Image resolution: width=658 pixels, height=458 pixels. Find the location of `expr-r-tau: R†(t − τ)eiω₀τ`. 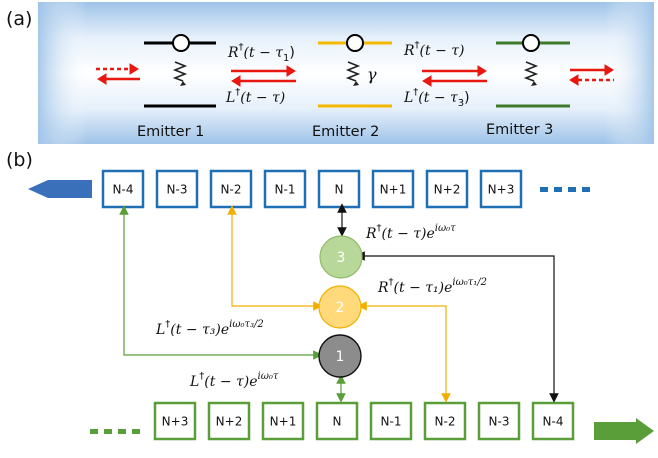

expr-r-tau: R†(t − τ)eiω₀τ is located at coordinates (410, 232).